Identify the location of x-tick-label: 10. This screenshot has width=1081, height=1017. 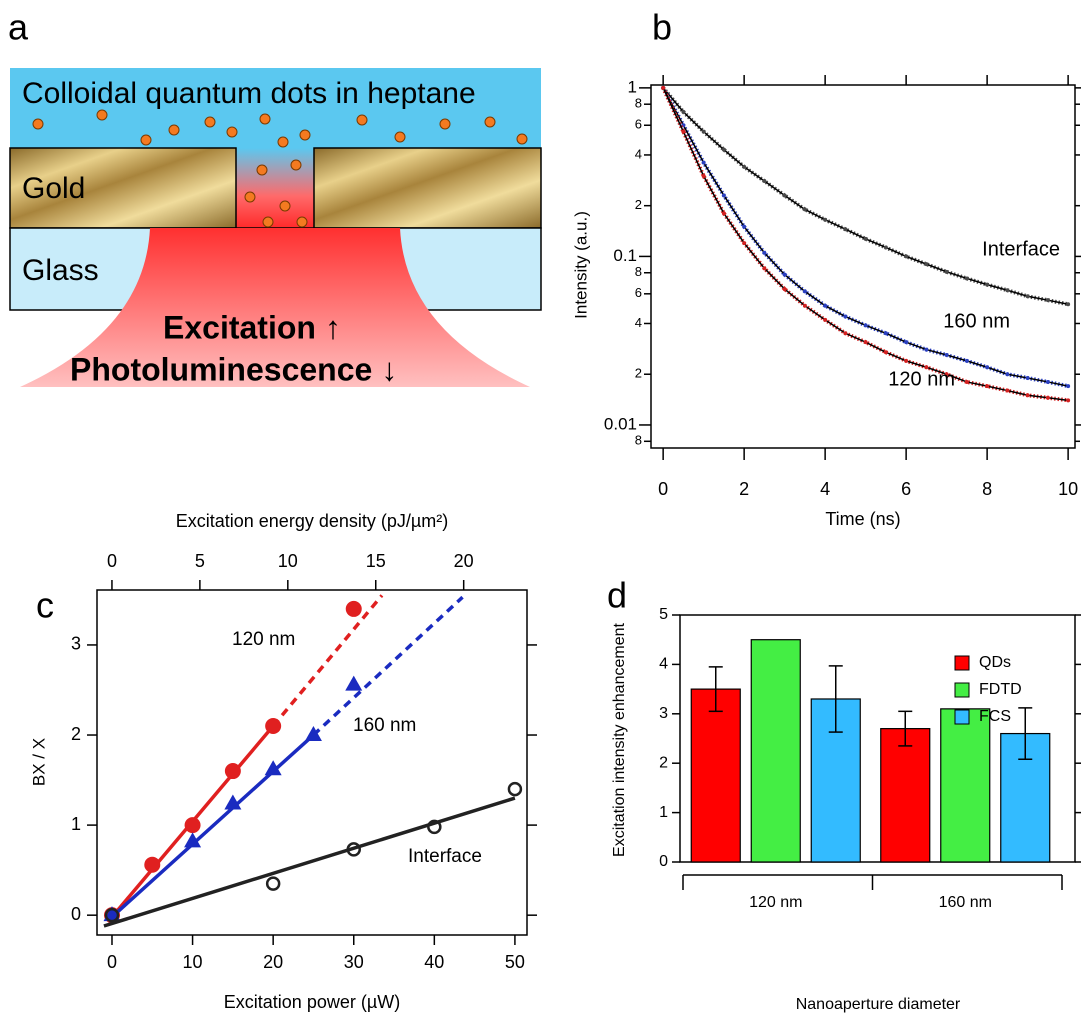
(1068, 489).